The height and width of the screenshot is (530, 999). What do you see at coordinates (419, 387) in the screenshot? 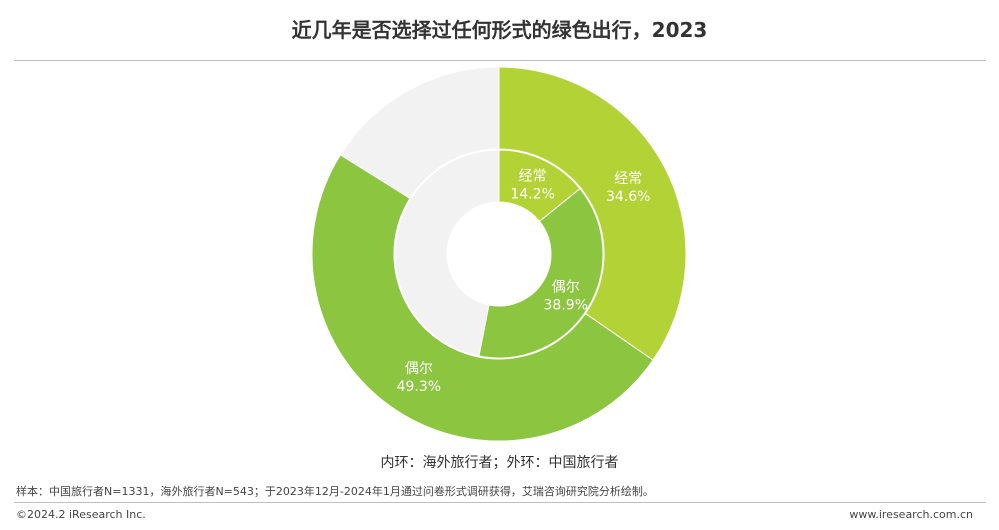
I see `outer-slice-1-value: 49.3%` at bounding box center [419, 387].